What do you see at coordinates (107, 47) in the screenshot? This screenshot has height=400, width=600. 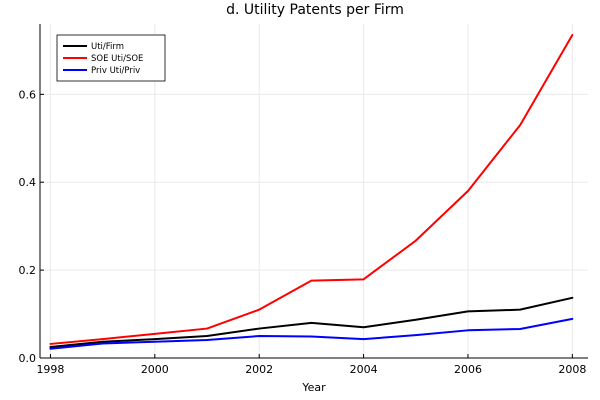 I see `legend-label: Uti/Firm` at bounding box center [107, 47].